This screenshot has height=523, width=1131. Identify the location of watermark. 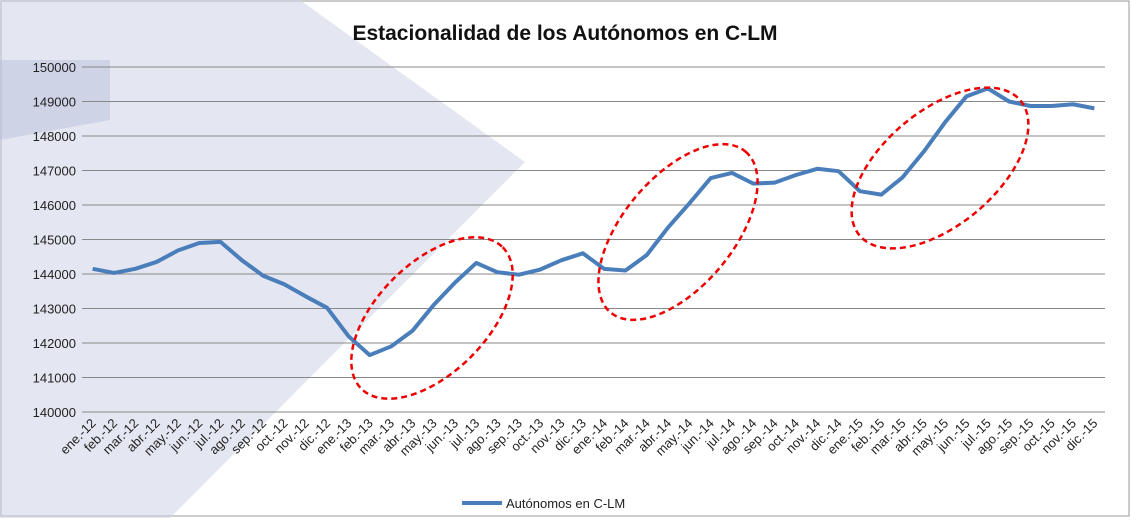
(55, 100).